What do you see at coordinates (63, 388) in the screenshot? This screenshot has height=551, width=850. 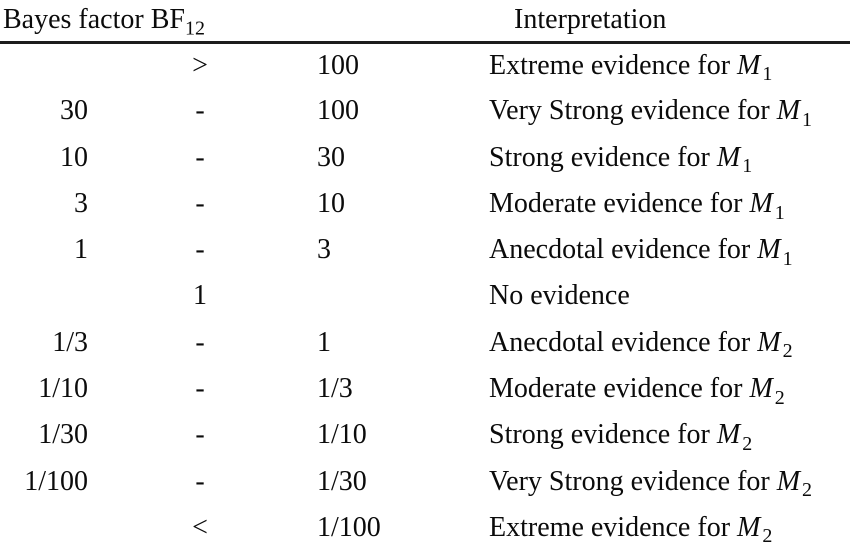 I see `cell-lower-bound: 1/10` at bounding box center [63, 388].